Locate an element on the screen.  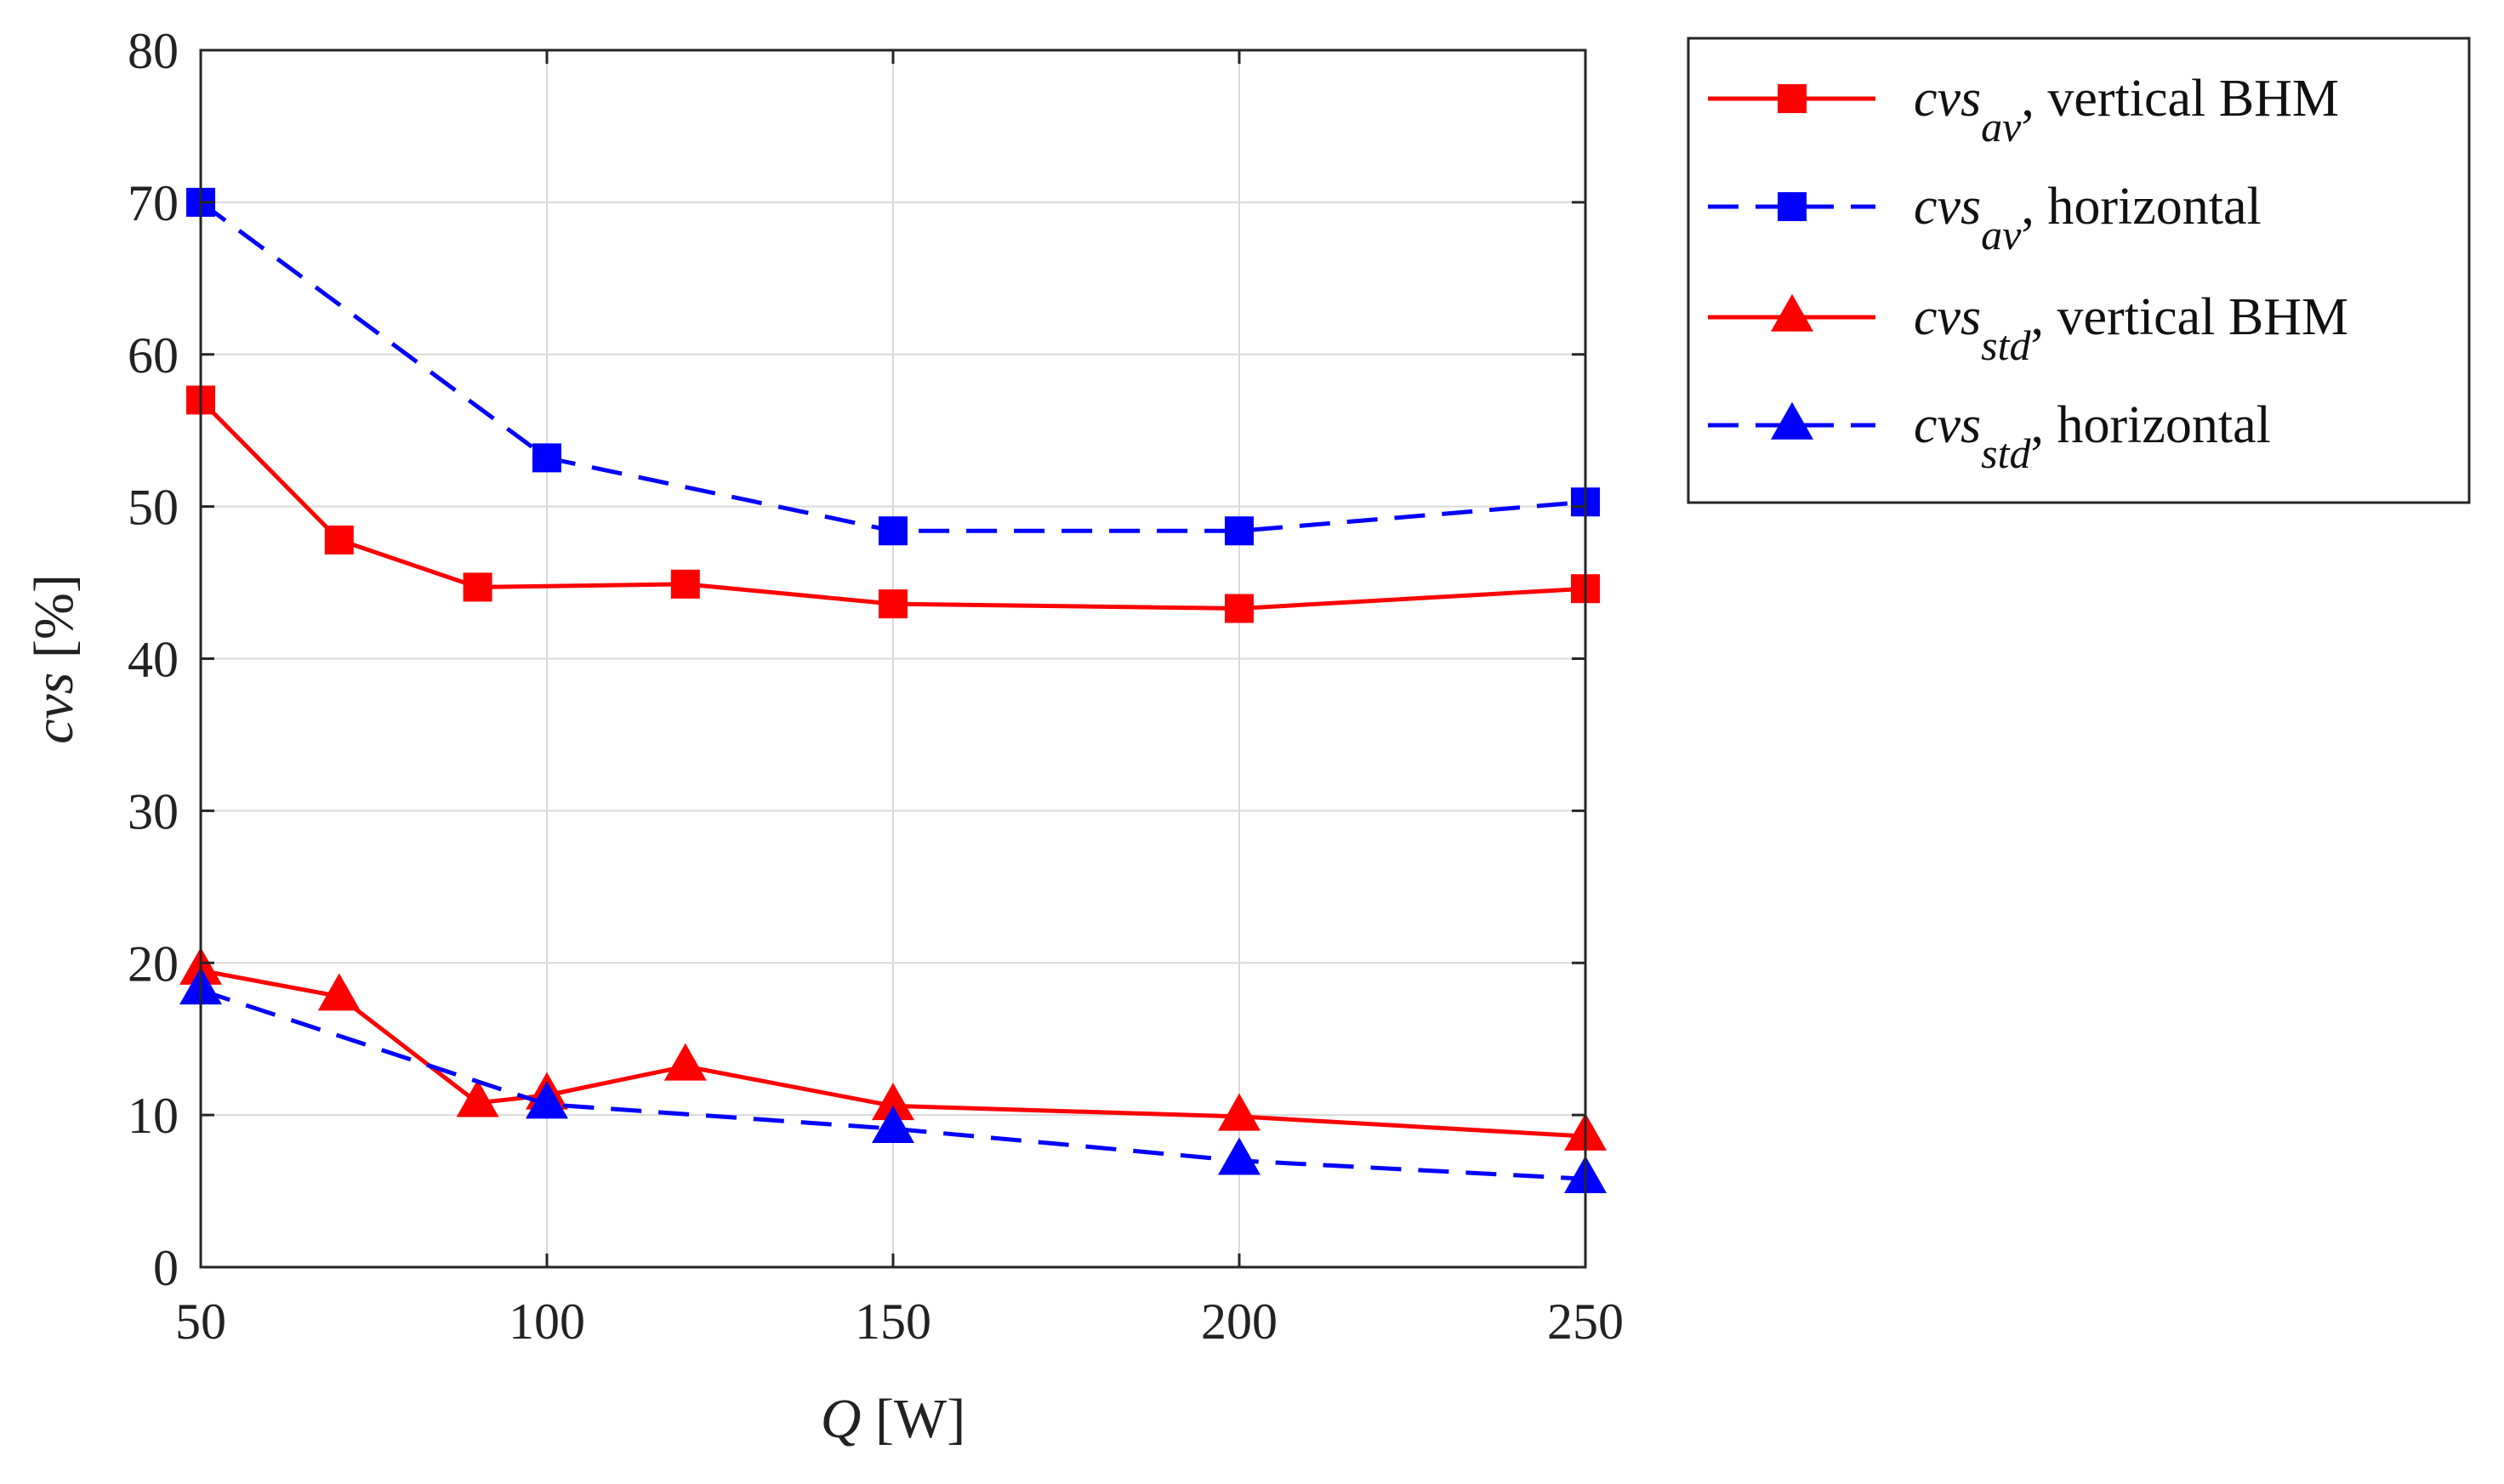
legend-item: cvsav, vertical BHM is located at coordinates (2023, 110).